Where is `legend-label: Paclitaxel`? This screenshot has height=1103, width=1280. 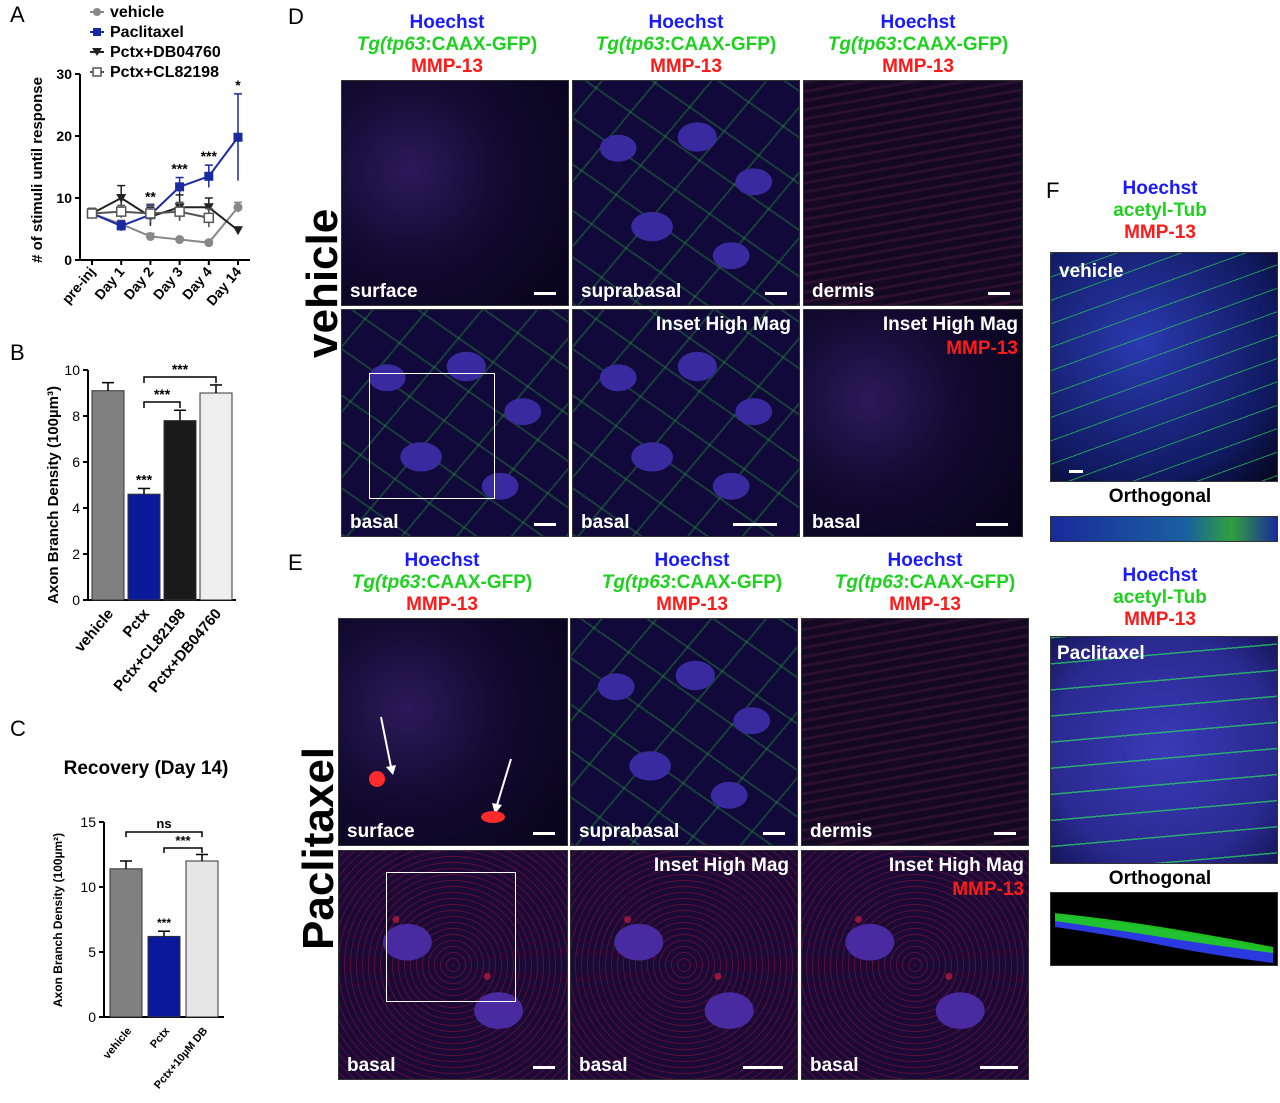
legend-label: Paclitaxel is located at coordinates (147, 32).